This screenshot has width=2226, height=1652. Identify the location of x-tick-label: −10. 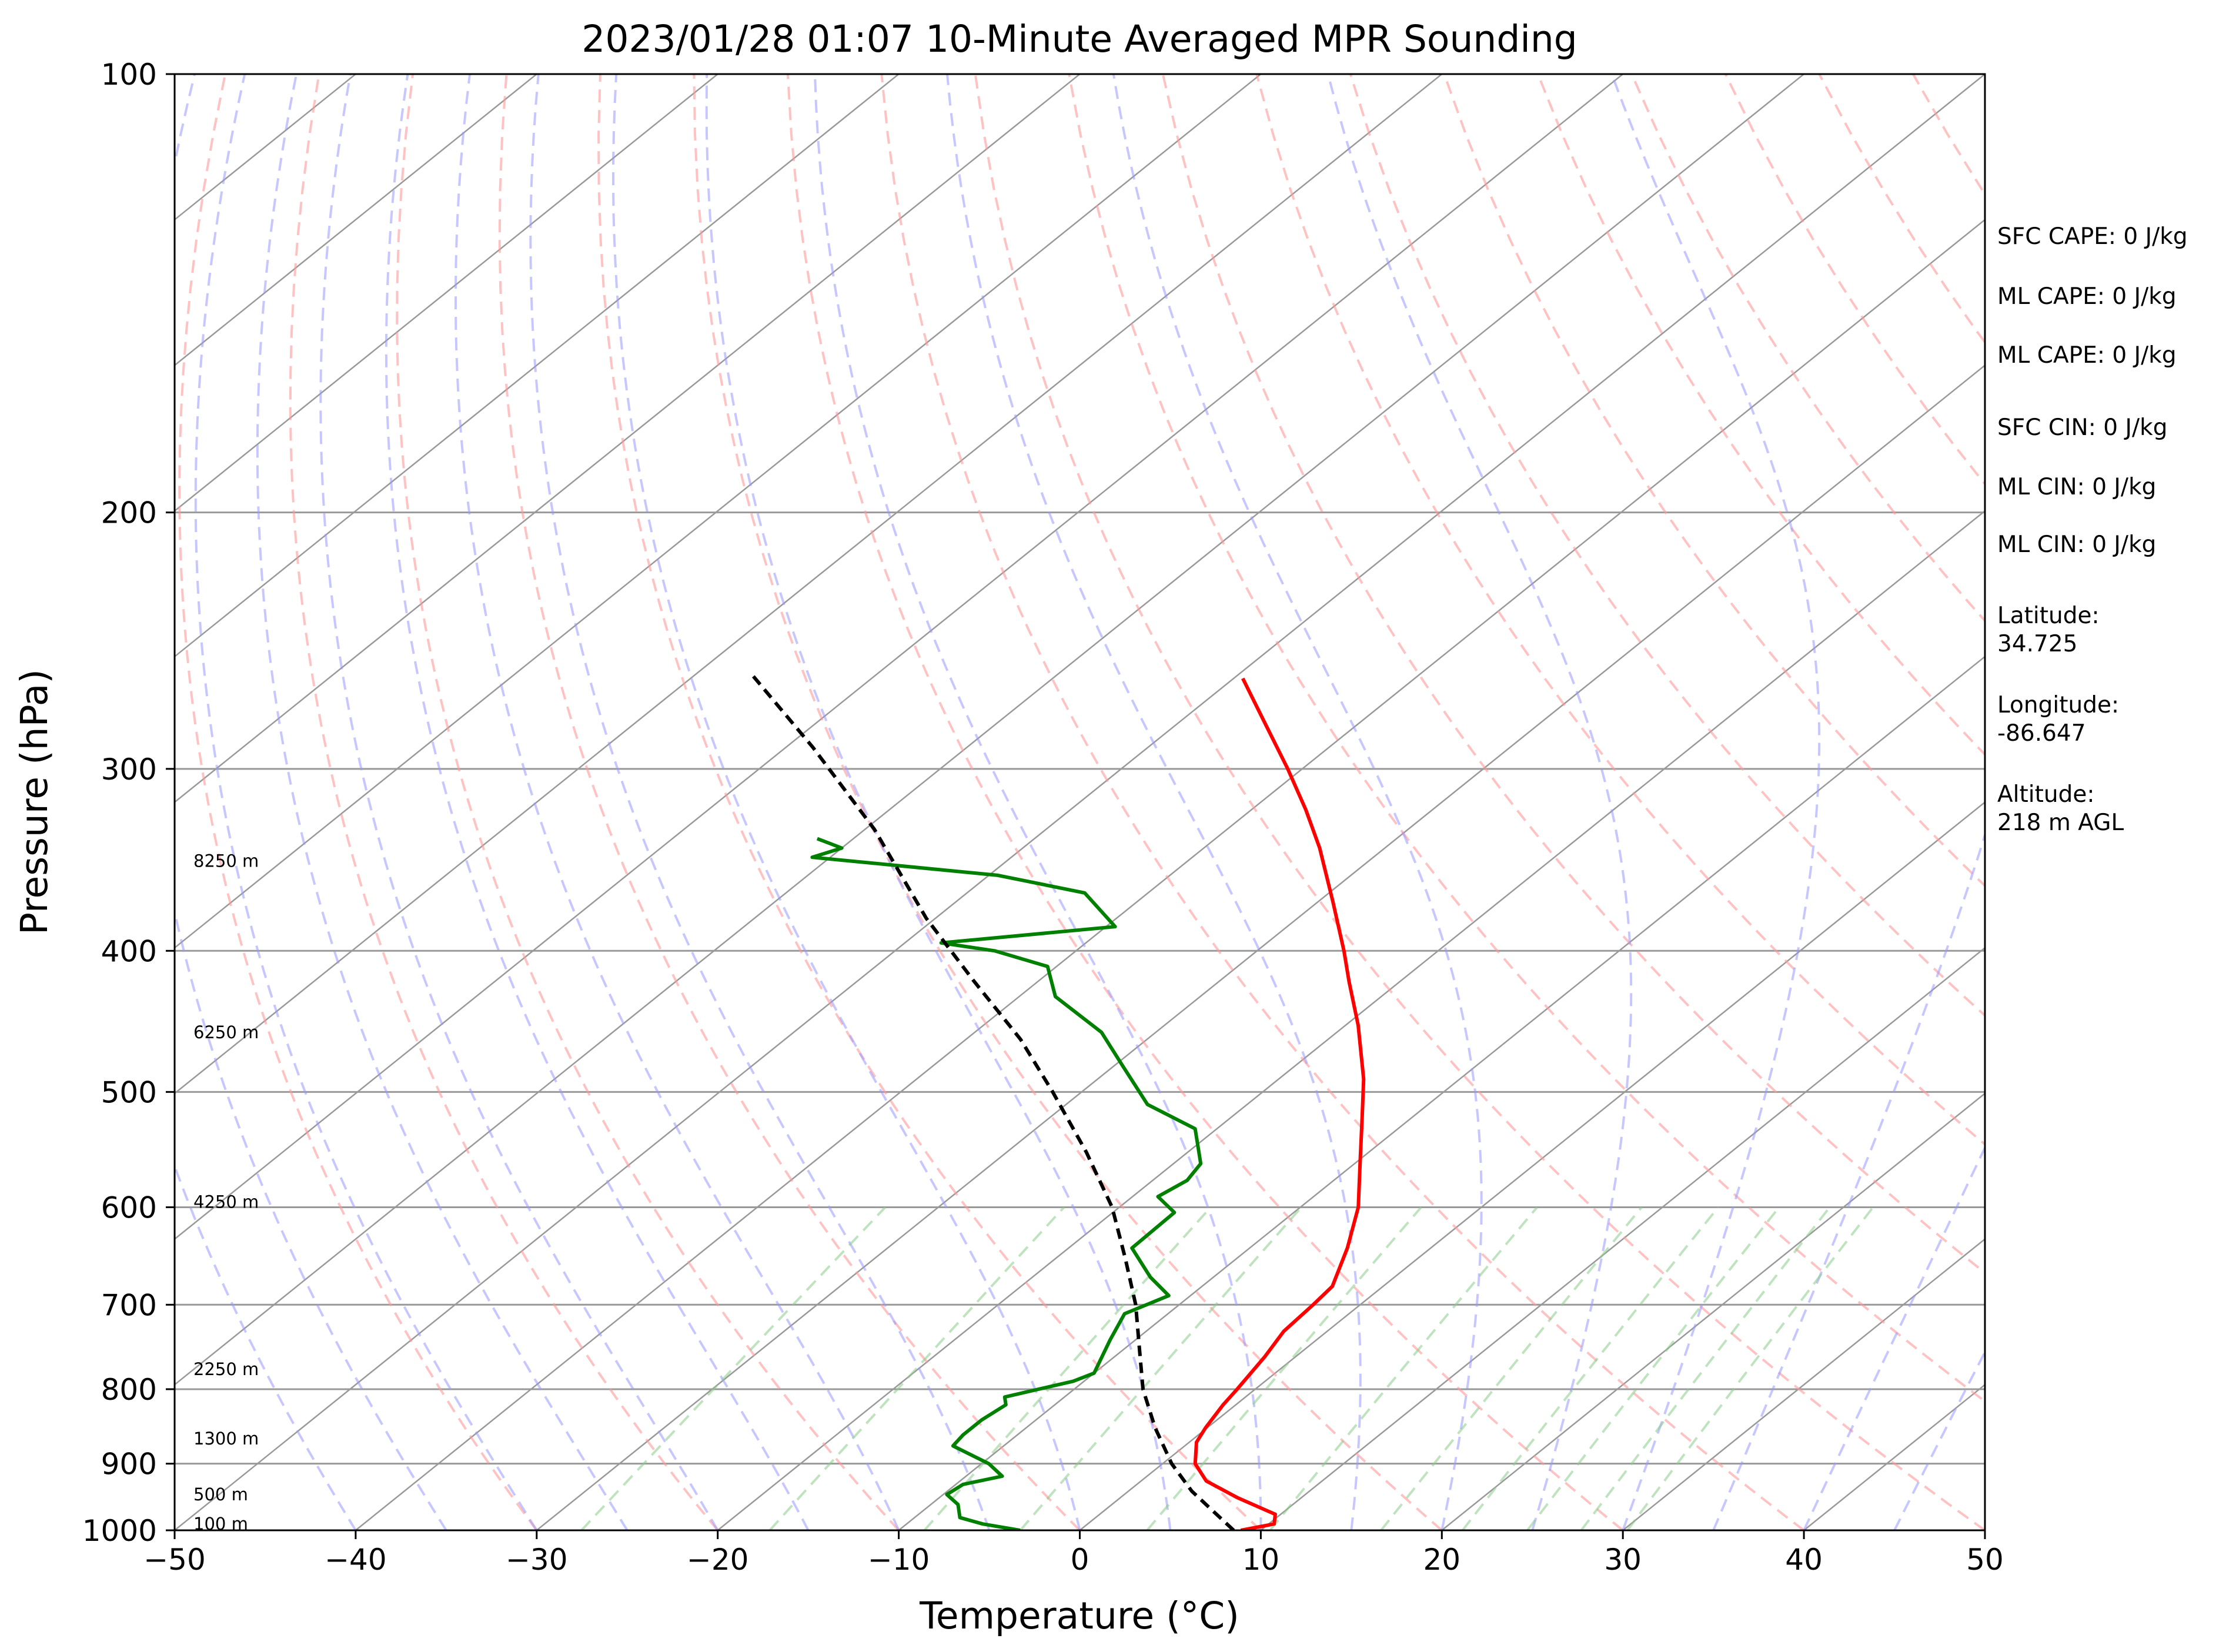
(899, 1560).